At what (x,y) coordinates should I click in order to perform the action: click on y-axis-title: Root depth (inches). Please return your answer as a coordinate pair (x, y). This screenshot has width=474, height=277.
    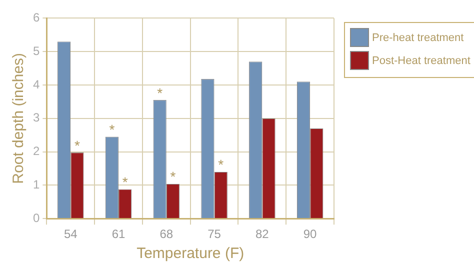
    Looking at the image, I should click on (19, 118).